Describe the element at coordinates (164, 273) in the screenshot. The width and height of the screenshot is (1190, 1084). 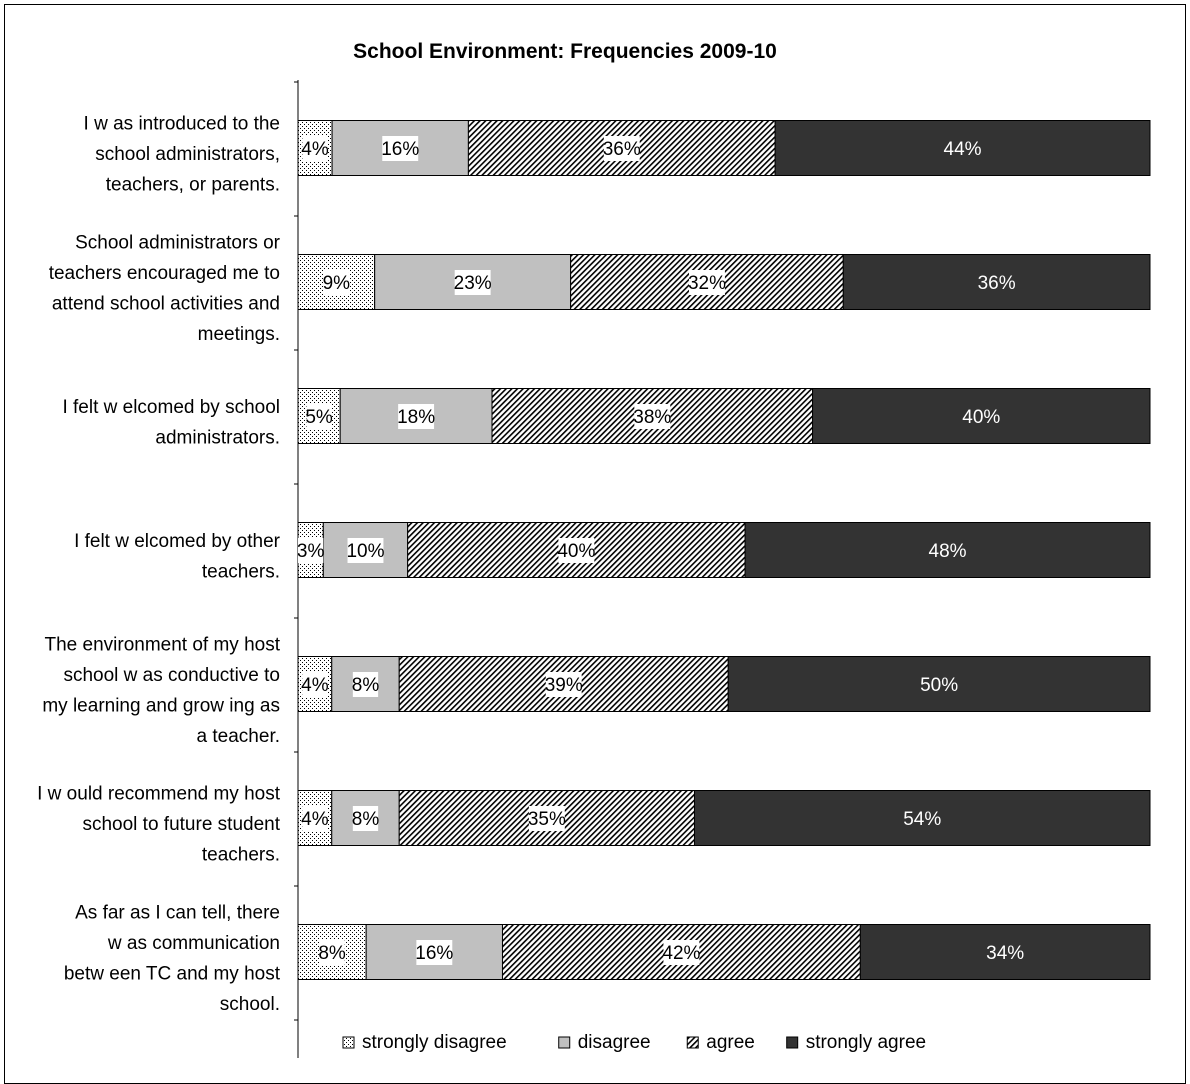
I see `category-label-line: teachers encouraged me to` at that location.